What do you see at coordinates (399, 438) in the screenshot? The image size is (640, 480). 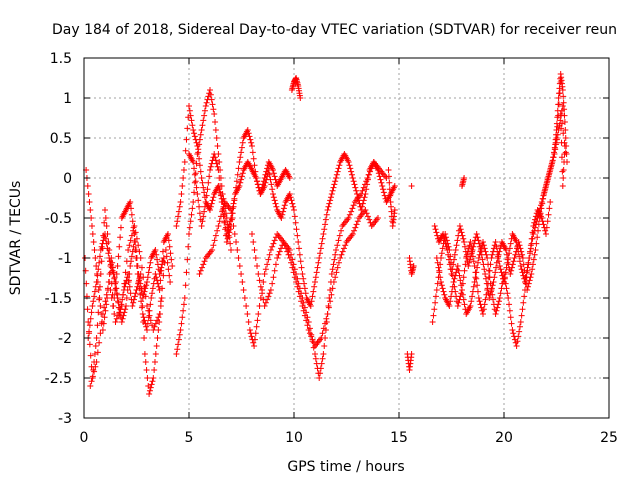 I see `x-tick-label: 15` at bounding box center [399, 438].